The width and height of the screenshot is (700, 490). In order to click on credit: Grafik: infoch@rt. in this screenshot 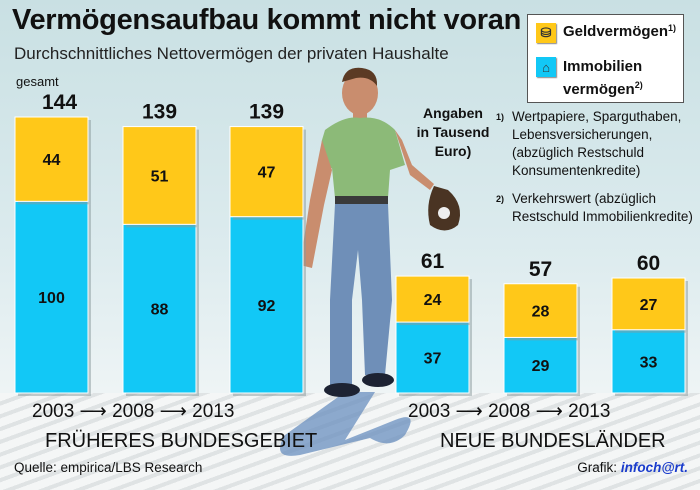, I will do `click(632, 467)`.